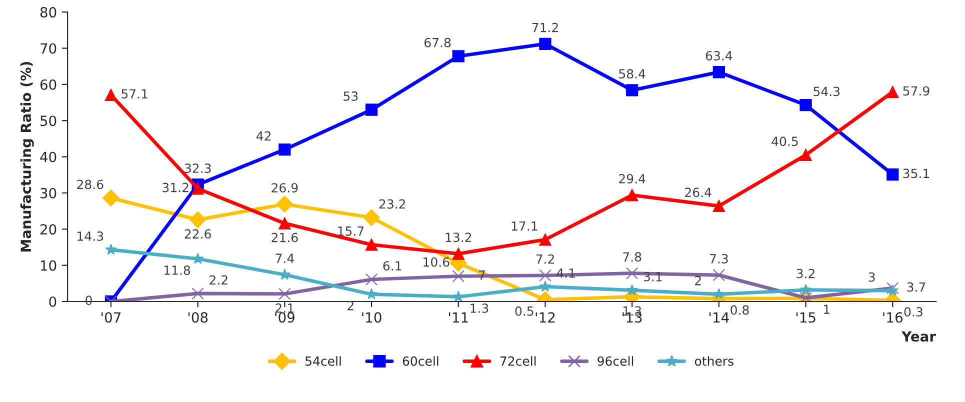  I want to click on y-tick-label: 50, so click(48, 121).